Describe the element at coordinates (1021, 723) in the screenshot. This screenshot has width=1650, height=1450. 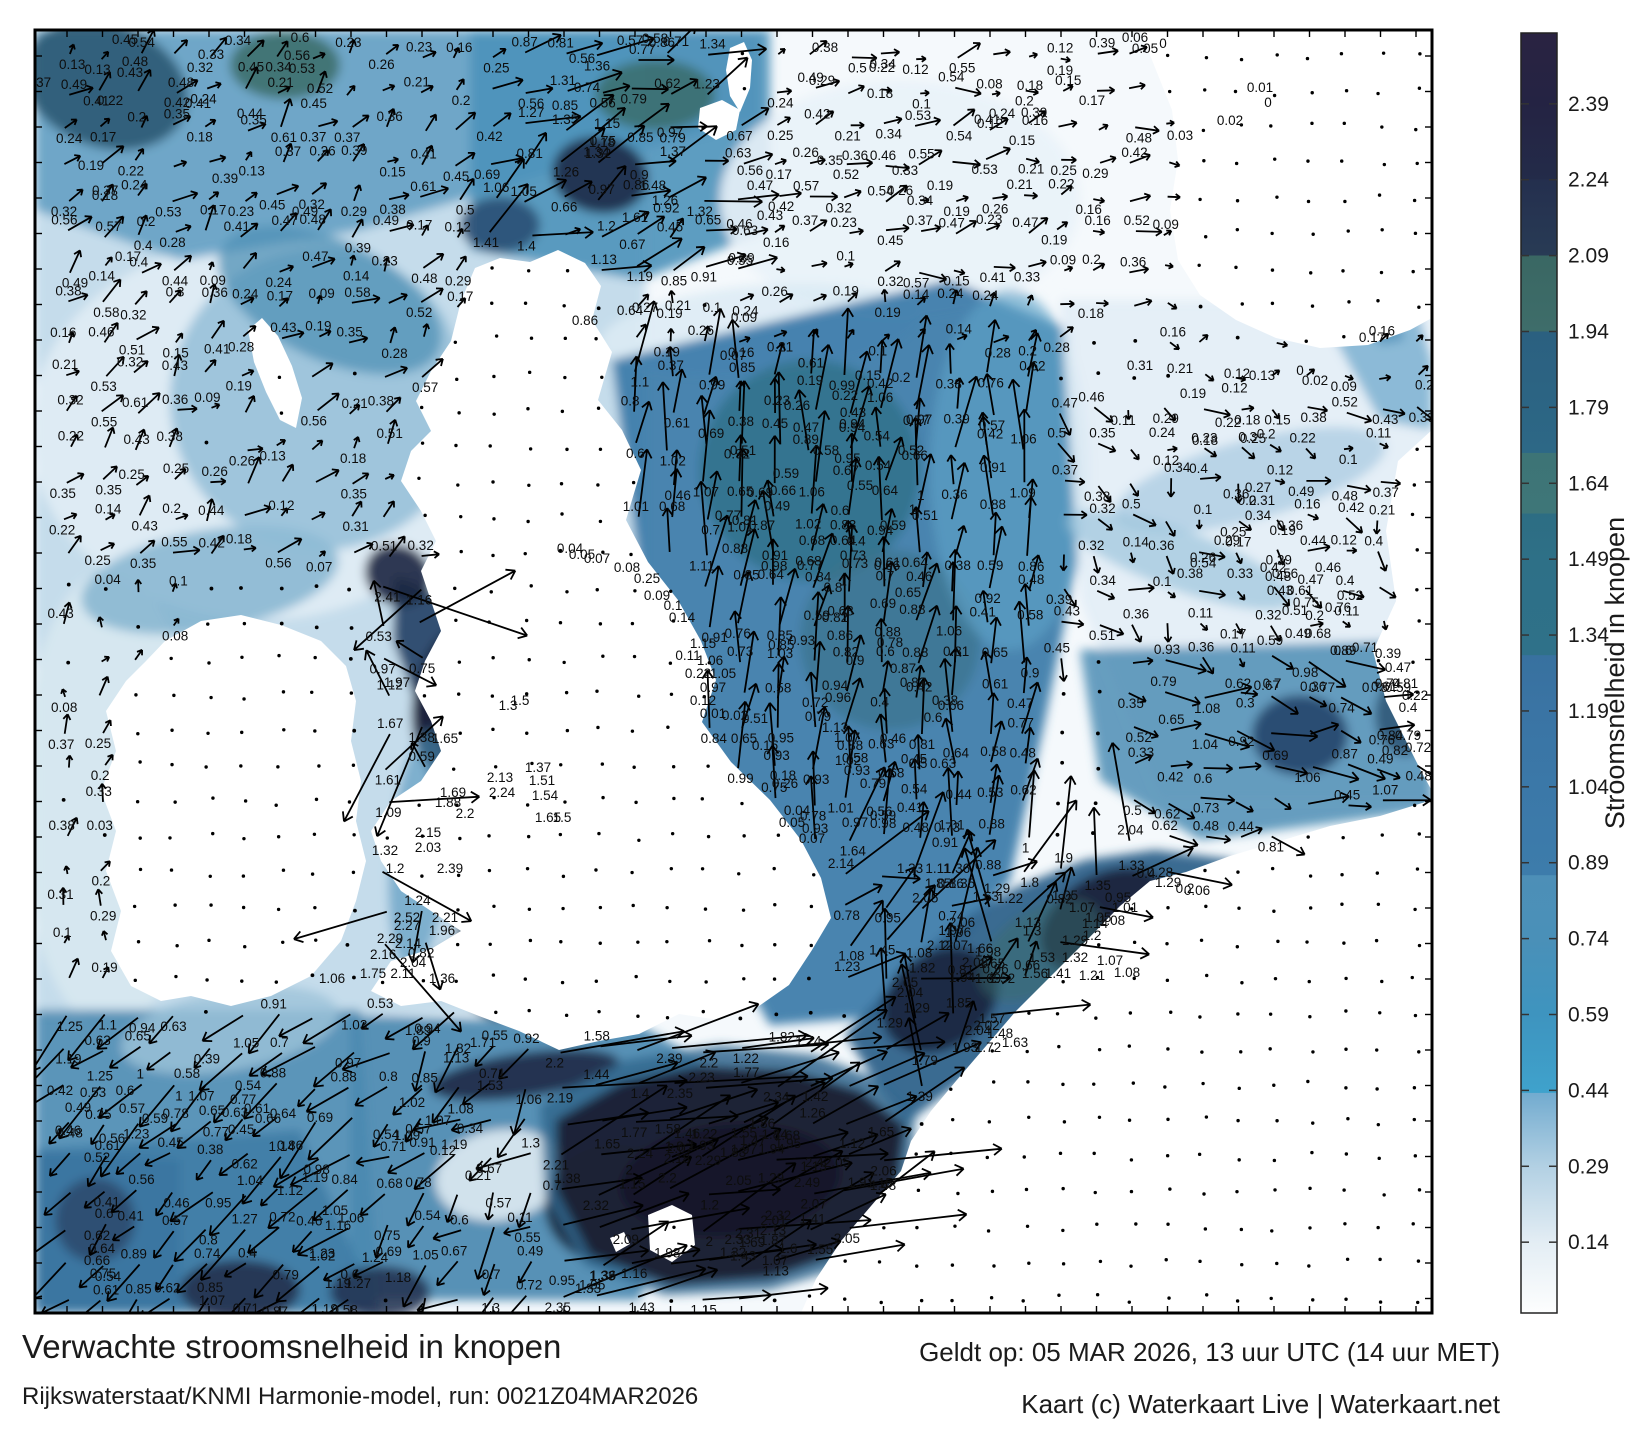
I see `svg-text: 0.77` at that location.